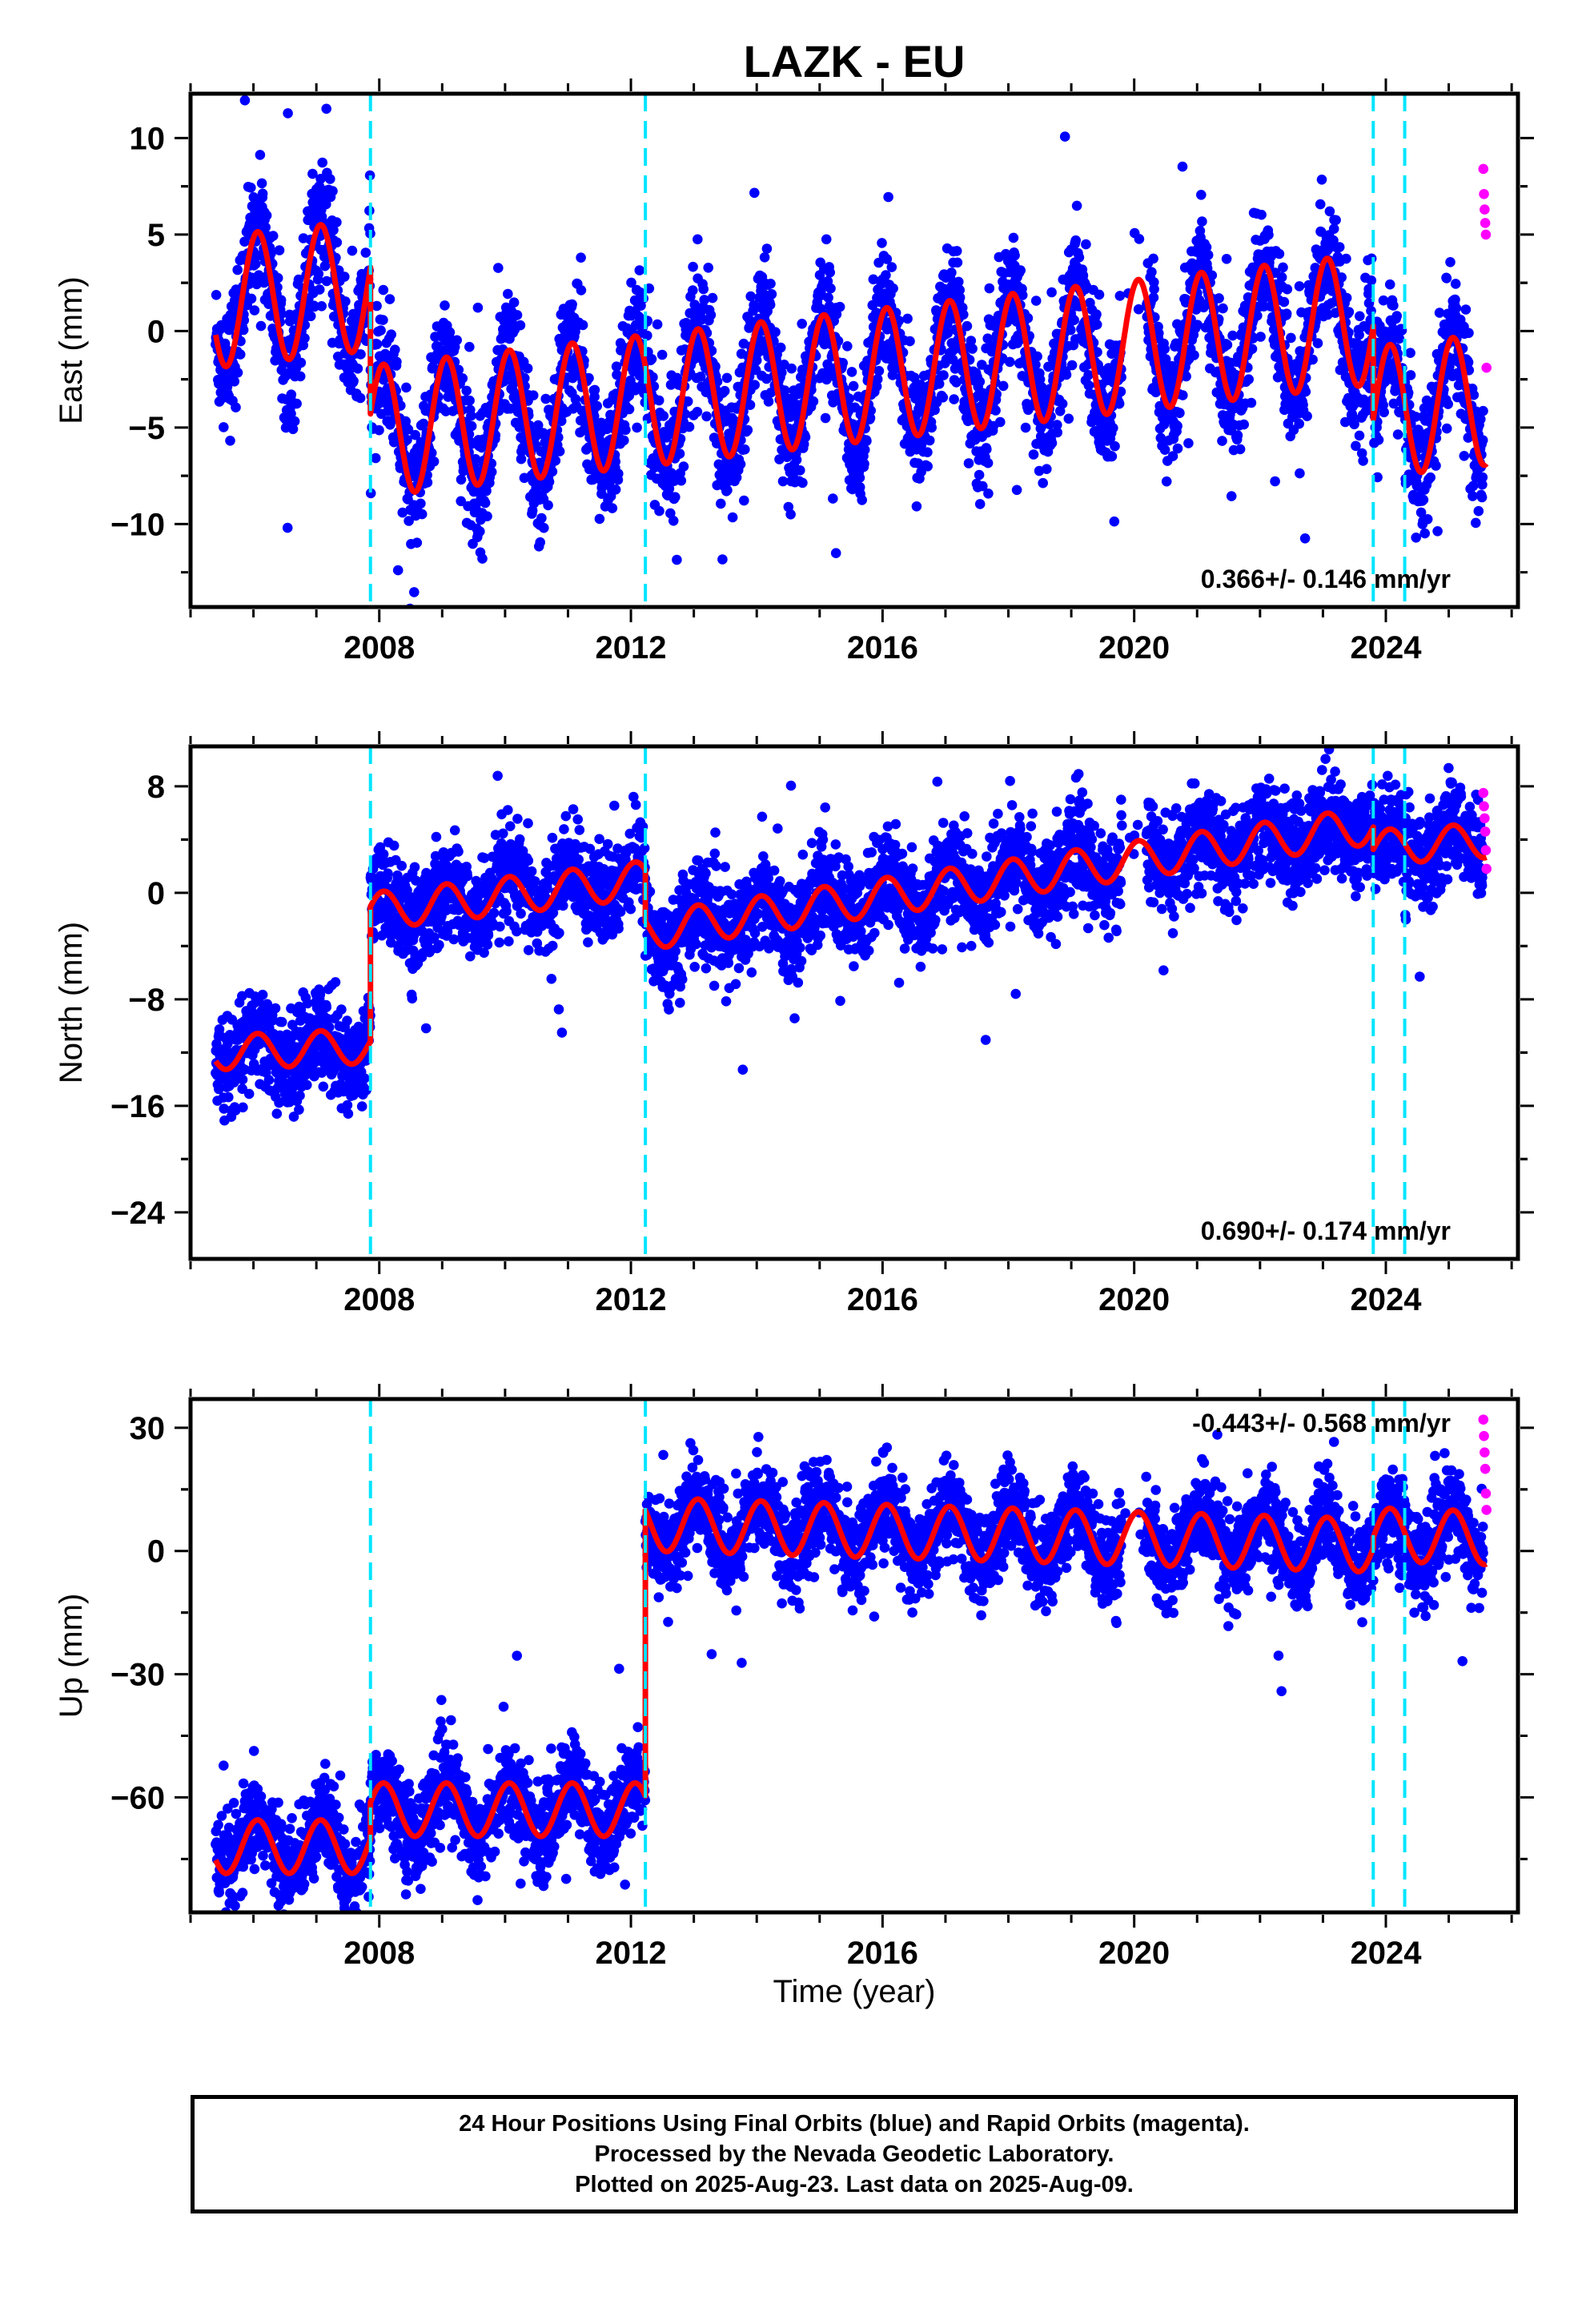 This screenshot has width=1582, height=2324. I want to click on east-x-tick-label: 2012, so click(631, 647).